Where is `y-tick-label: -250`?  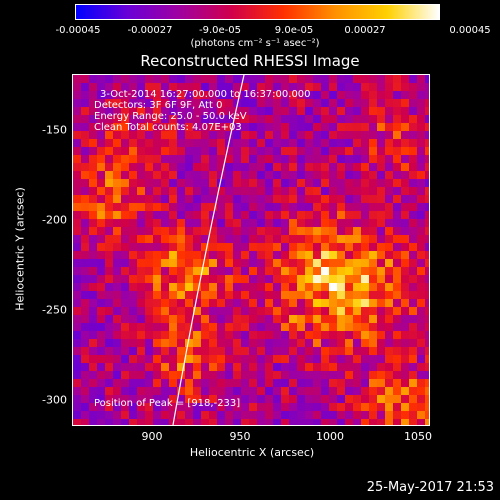 y-tick-label: -250 is located at coordinates (54, 310).